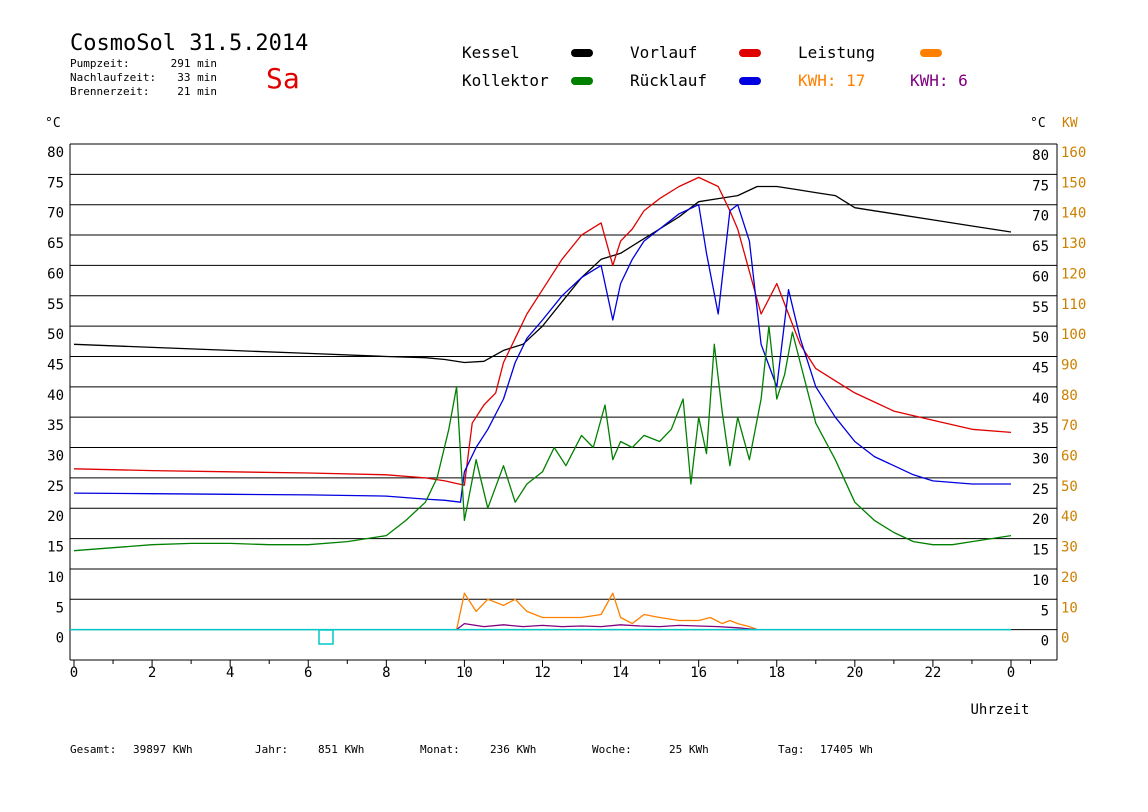 The image size is (1148, 812). What do you see at coordinates (1040, 247) in the screenshot?
I see `y-tick-right-temp-3: 65` at bounding box center [1040, 247].